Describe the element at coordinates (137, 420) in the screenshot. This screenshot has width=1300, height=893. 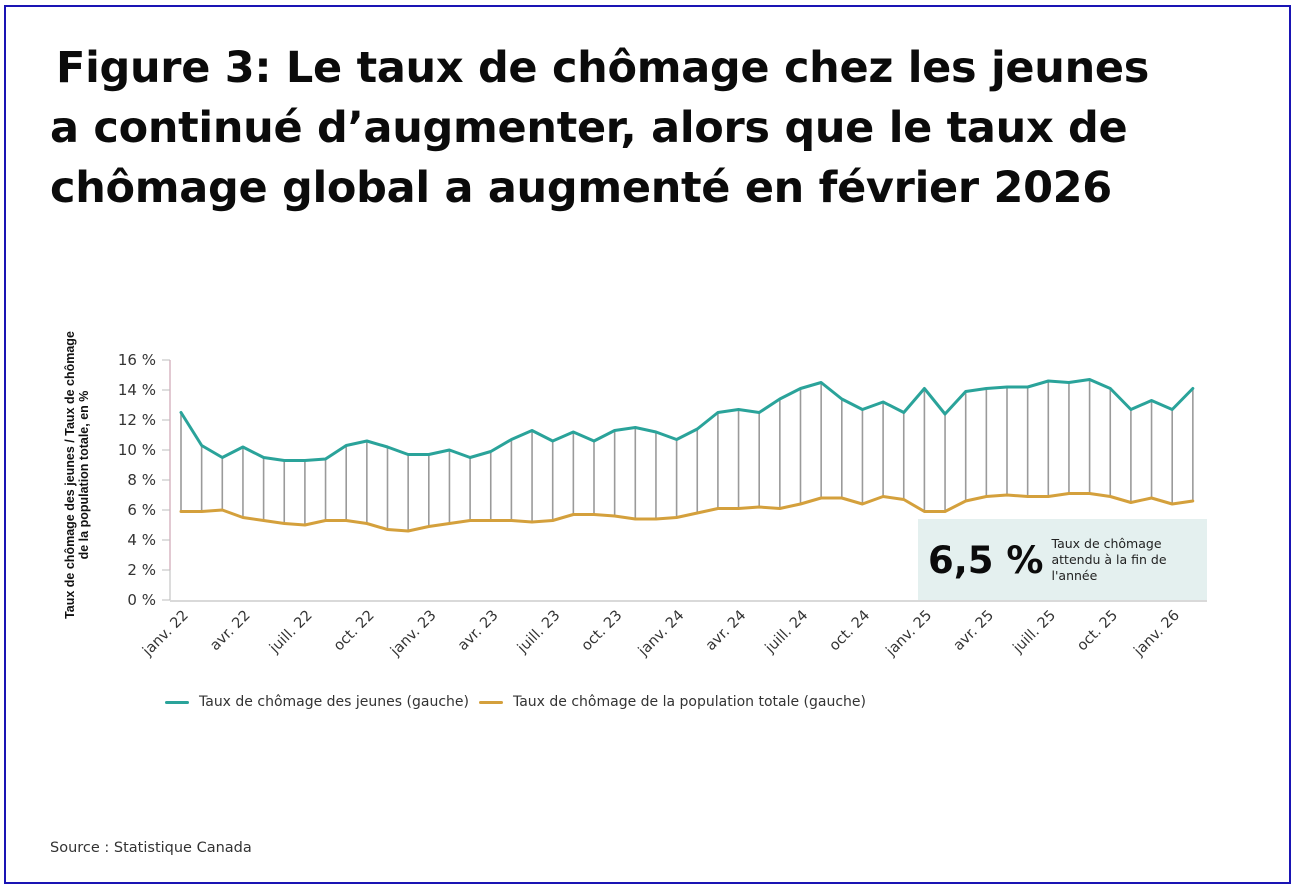
I see `y-tick-label: 12 %` at that location.